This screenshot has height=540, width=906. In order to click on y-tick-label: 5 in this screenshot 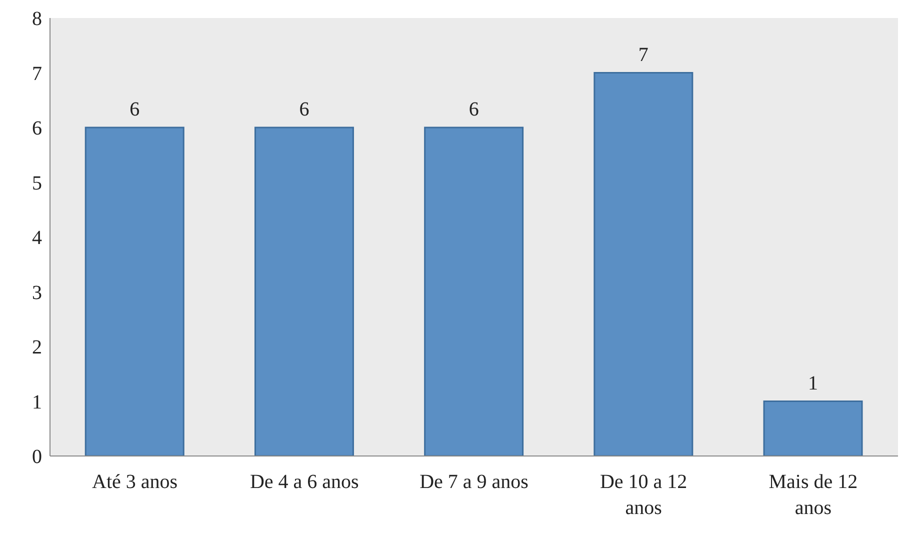, I will do `click(37, 183)`.